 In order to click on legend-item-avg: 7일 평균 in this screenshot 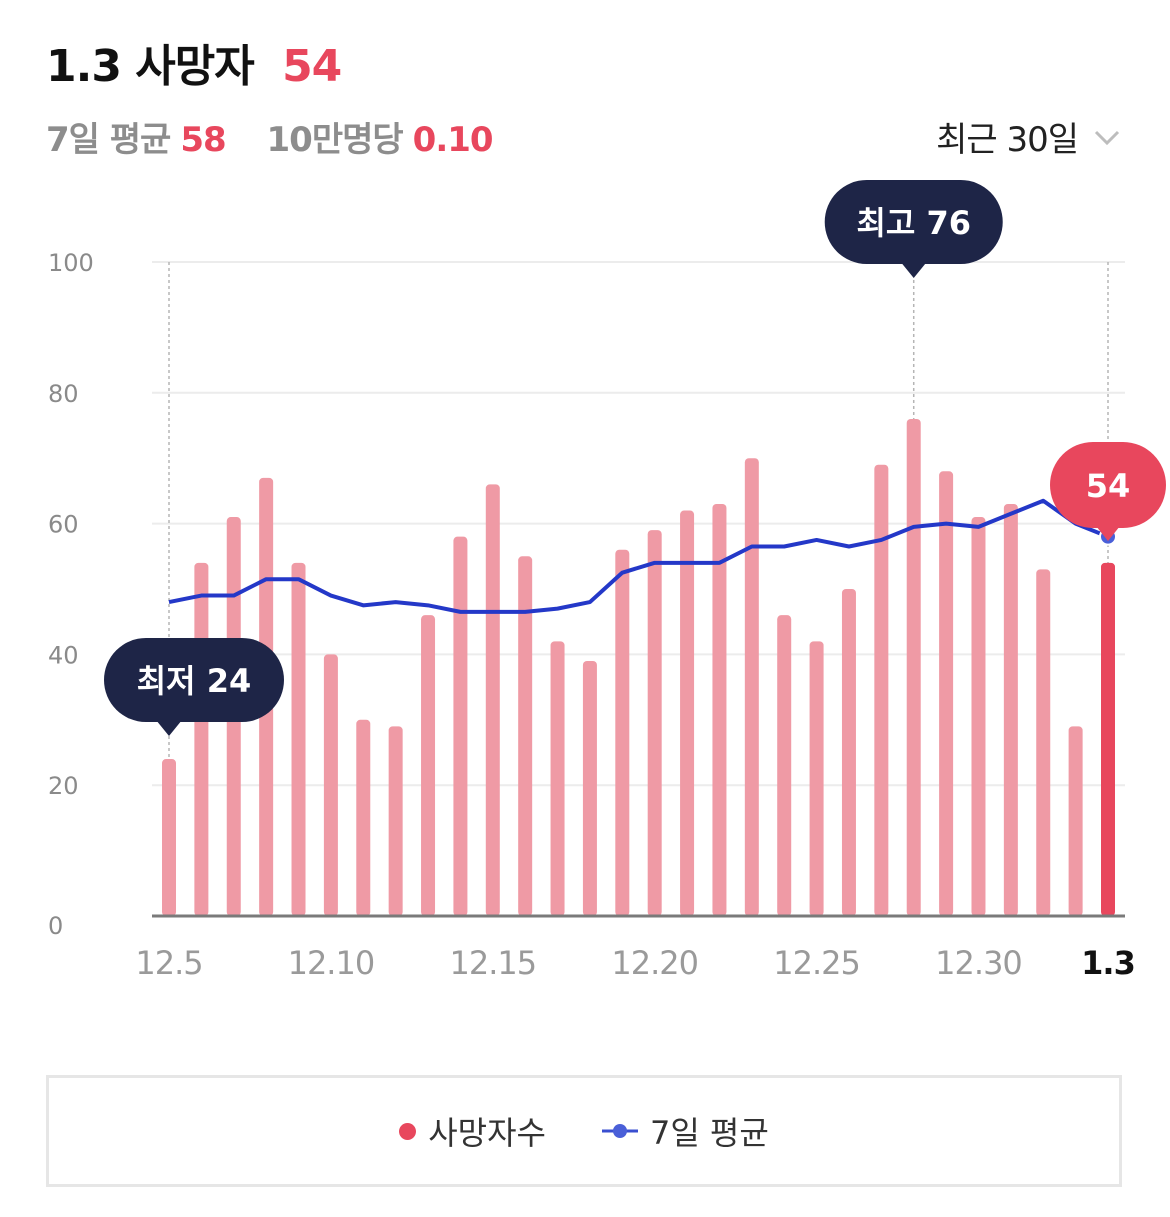, I will do `click(685, 1131)`.